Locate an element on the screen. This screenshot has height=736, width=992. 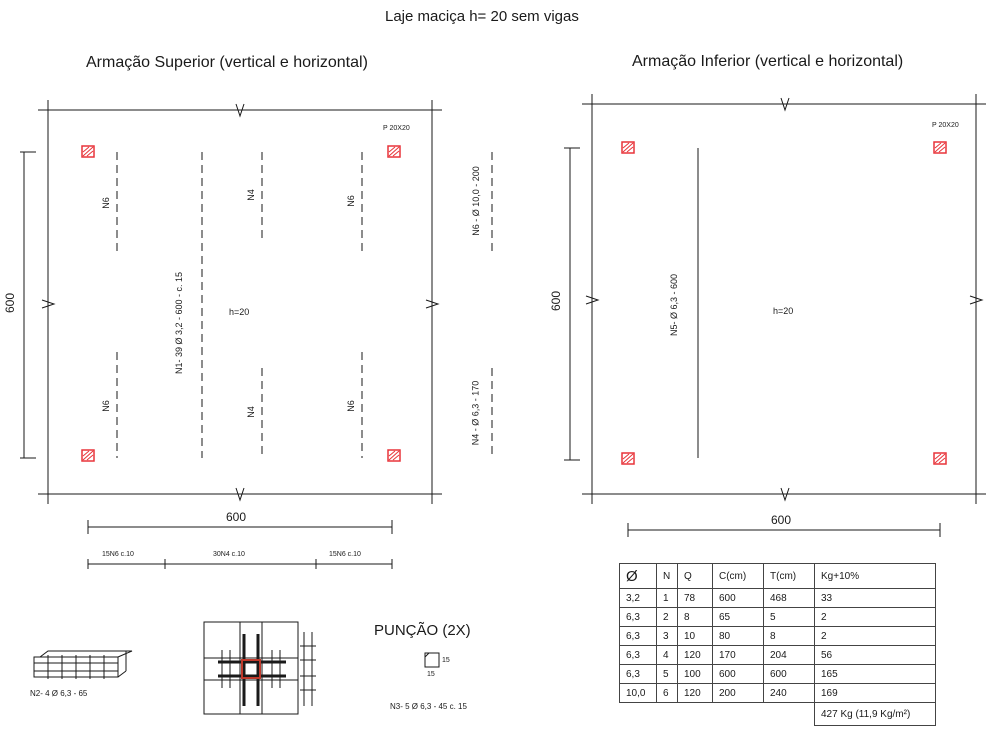
table-row: 3,2 1 78 600 468 33 is located at coordinates (777, 598).